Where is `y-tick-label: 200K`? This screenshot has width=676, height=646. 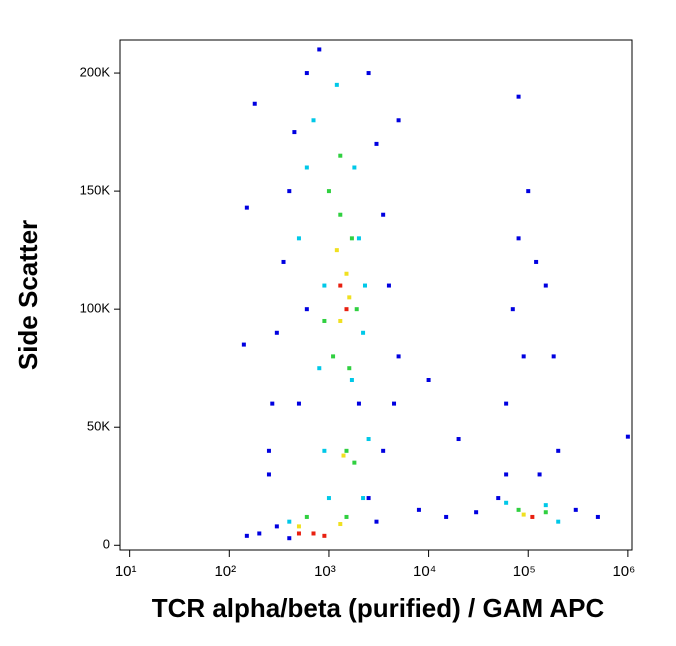
y-tick-label: 200K is located at coordinates (95, 71).